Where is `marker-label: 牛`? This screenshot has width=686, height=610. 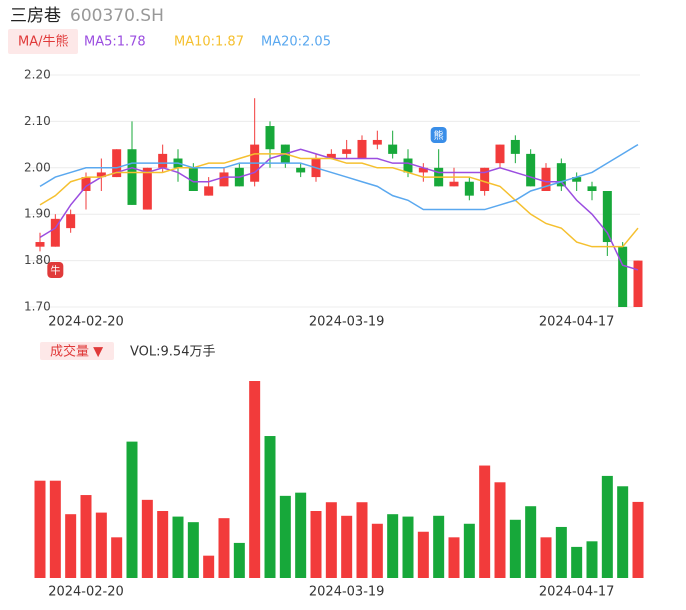
marker-label: 牛 is located at coordinates (55, 270).